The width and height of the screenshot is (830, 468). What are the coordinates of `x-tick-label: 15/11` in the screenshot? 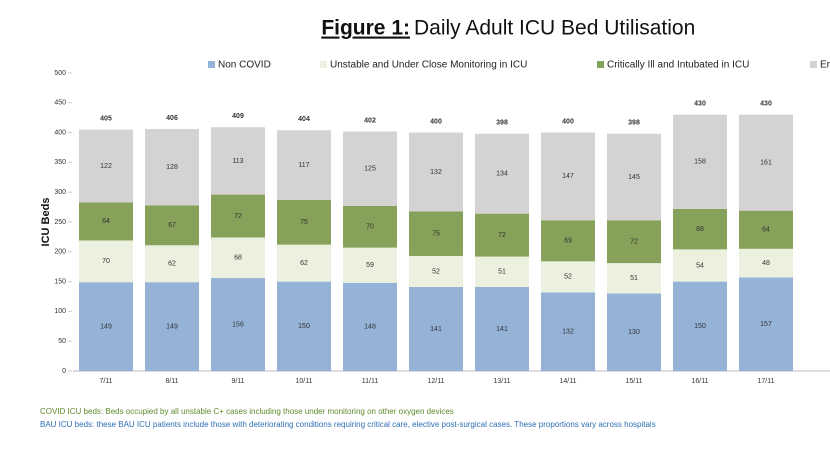 It's located at (634, 381).